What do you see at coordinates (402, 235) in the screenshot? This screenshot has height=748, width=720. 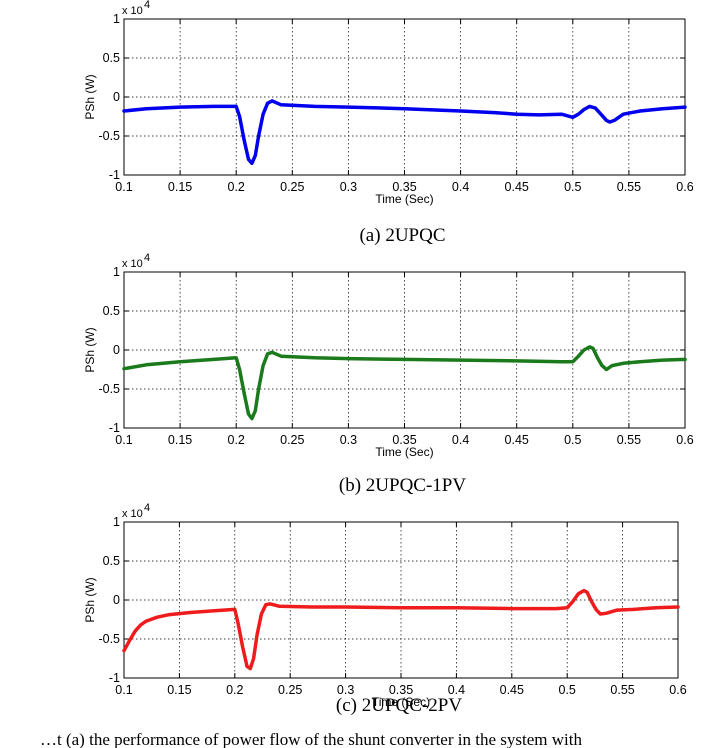 I see `panel-caption: (a) 2UPQC` at bounding box center [402, 235].